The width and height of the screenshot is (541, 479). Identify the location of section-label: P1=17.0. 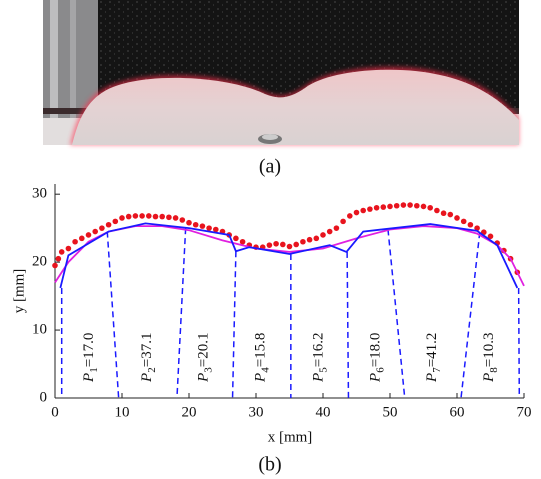
(91, 358).